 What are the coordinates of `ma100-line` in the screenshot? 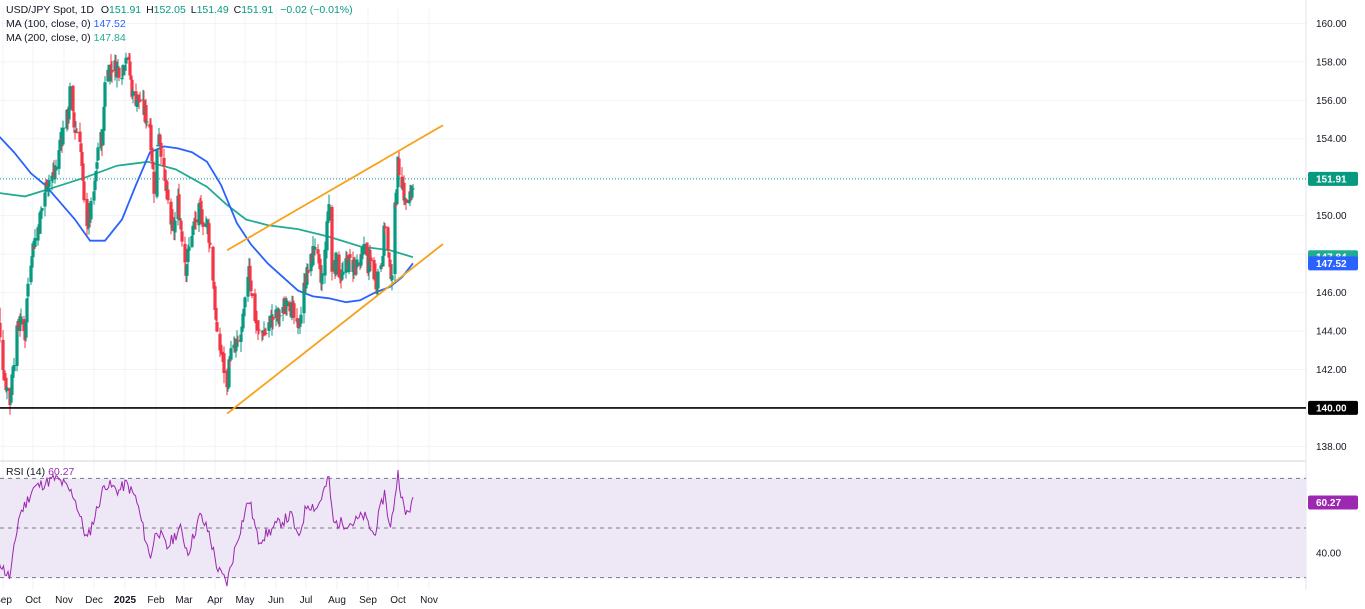 It's located at (207, 218).